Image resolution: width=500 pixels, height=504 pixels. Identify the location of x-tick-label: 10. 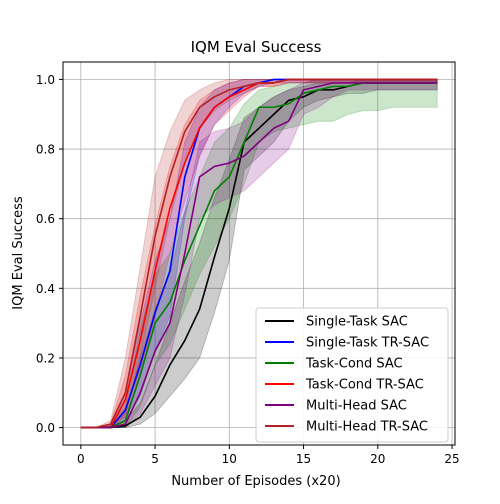
(229, 459).